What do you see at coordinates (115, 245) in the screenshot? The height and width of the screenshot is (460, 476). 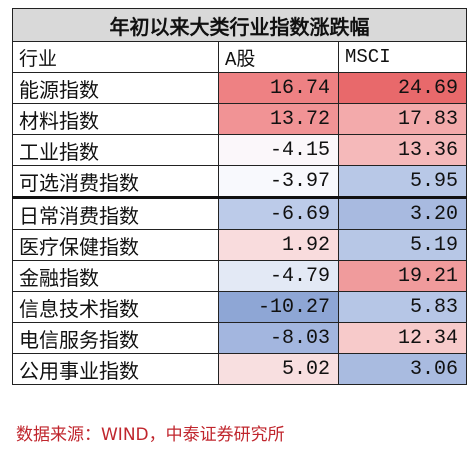 I see `industry-cell: 医疗保健指数` at bounding box center [115, 245].